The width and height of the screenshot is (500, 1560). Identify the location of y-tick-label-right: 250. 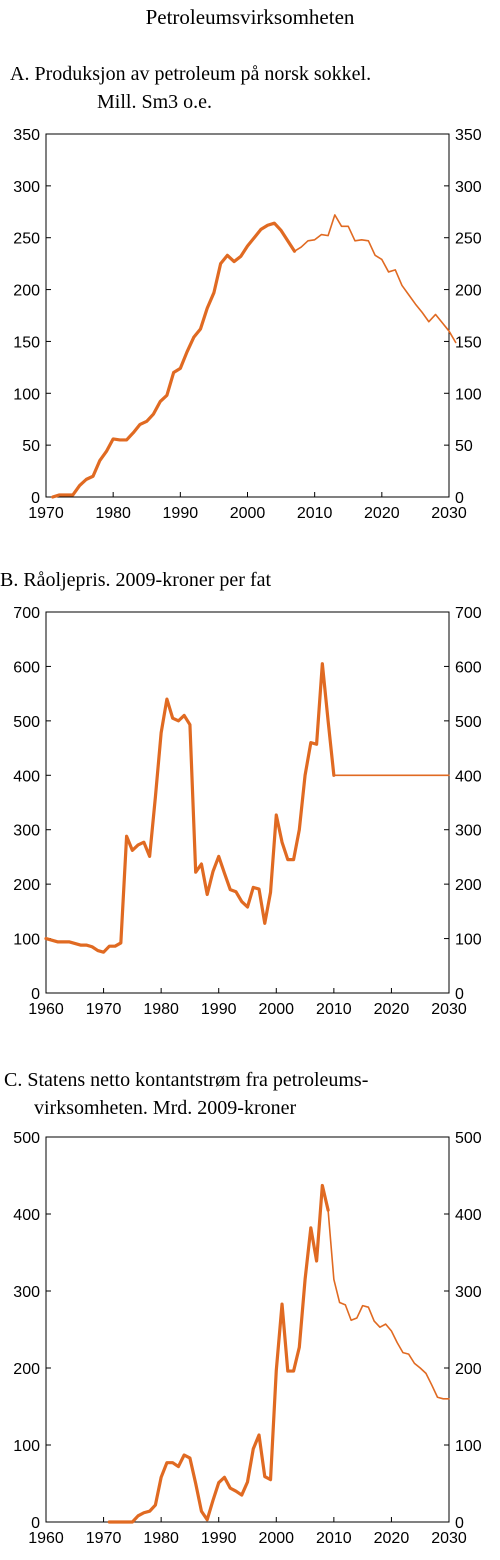
(468, 239).